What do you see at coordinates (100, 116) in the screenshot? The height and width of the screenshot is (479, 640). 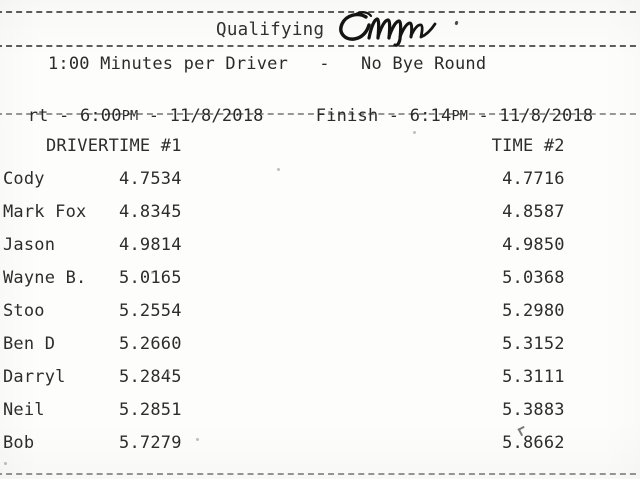 I see `start-time: 6:00` at bounding box center [100, 116].